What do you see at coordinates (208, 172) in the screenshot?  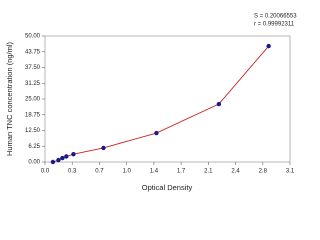 I see `x-tick-label: 2.1` at bounding box center [208, 172].